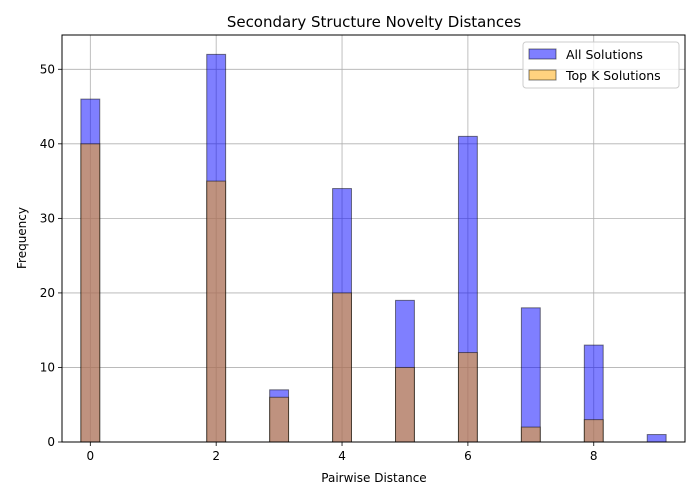  What do you see at coordinates (51, 442) in the screenshot?
I see `y-tick-label: 0` at bounding box center [51, 442].